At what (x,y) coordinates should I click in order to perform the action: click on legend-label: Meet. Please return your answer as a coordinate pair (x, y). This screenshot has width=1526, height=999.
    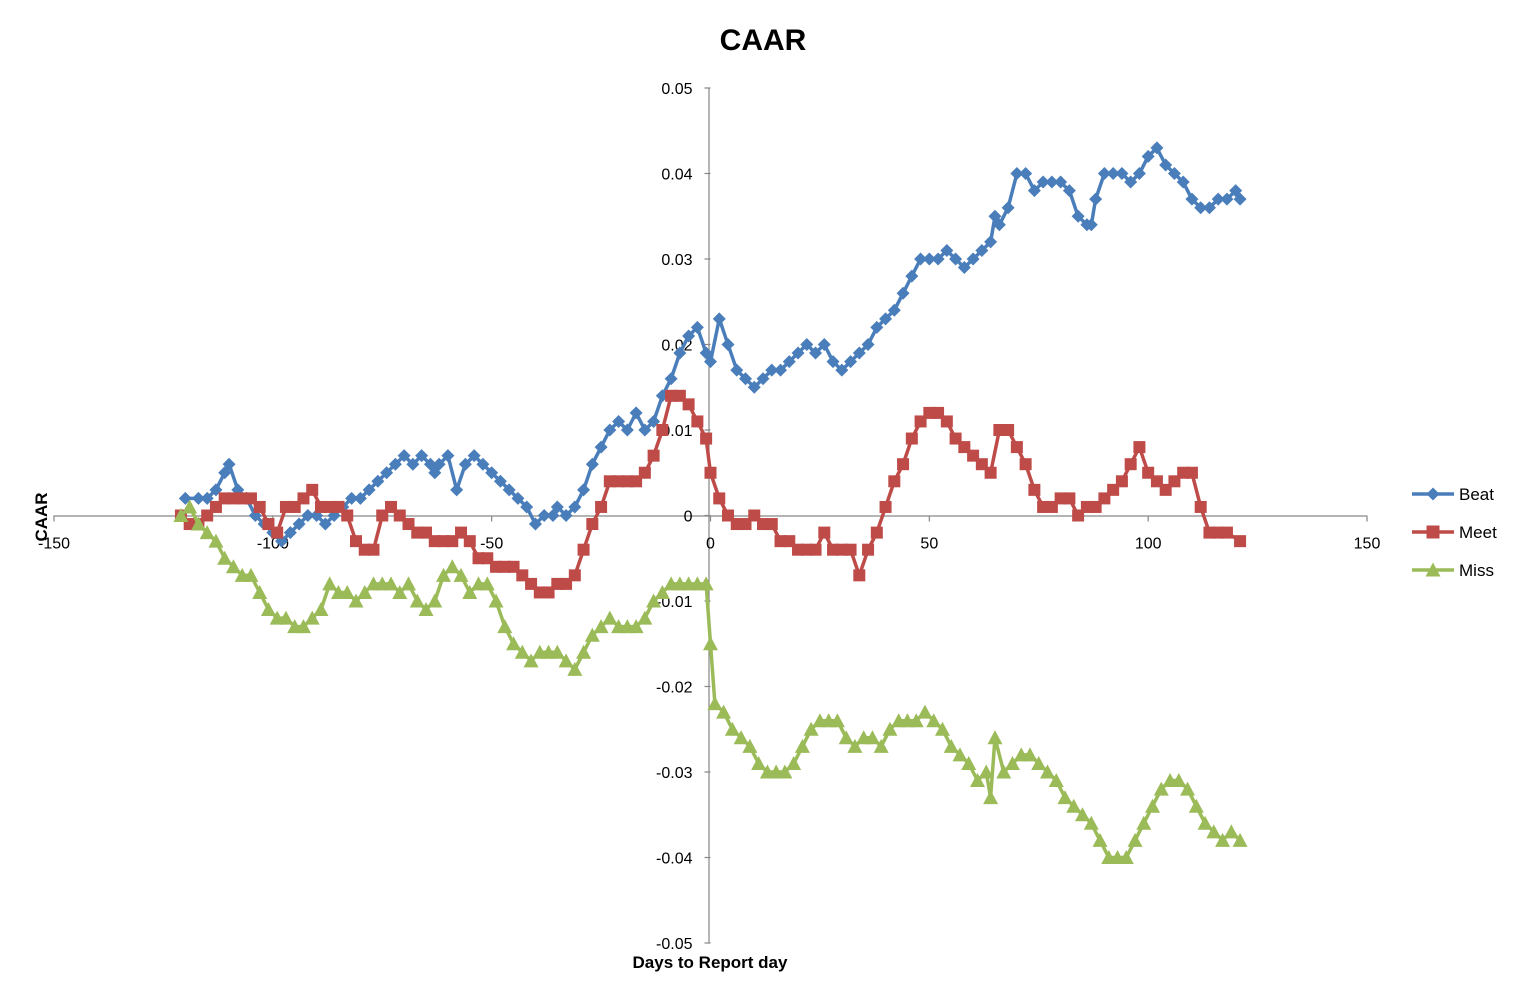
    Looking at the image, I should click on (1478, 532).